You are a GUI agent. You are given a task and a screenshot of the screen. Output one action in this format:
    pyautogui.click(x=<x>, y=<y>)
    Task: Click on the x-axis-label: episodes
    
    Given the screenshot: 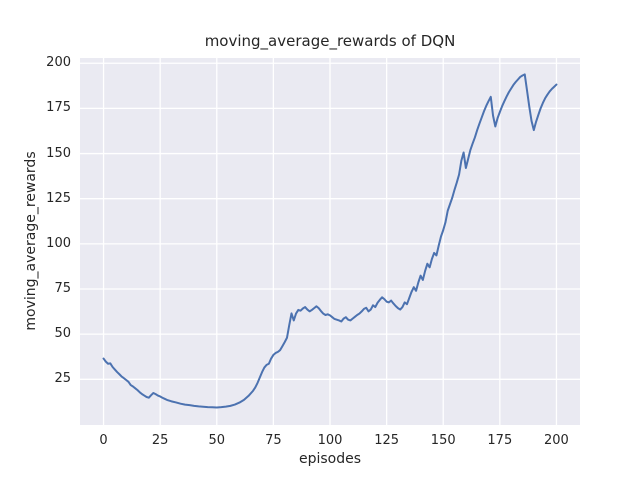 What is the action you would take?
    pyautogui.click(x=330, y=459)
    